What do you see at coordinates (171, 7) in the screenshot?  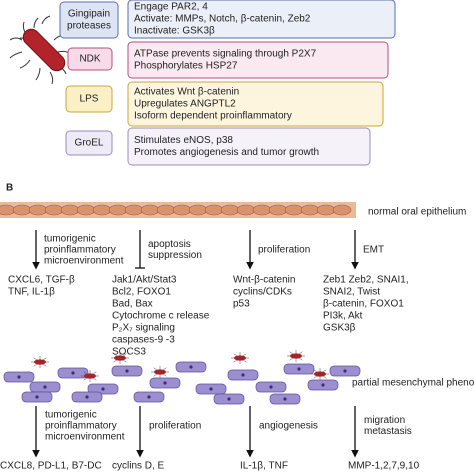 I see `effect-text: Engage PAR2, 4` at bounding box center [171, 7].